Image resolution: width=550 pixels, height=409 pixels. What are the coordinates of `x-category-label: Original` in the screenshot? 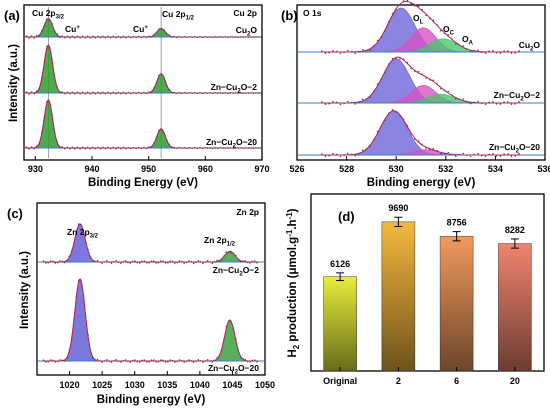 It's located at (340, 381).